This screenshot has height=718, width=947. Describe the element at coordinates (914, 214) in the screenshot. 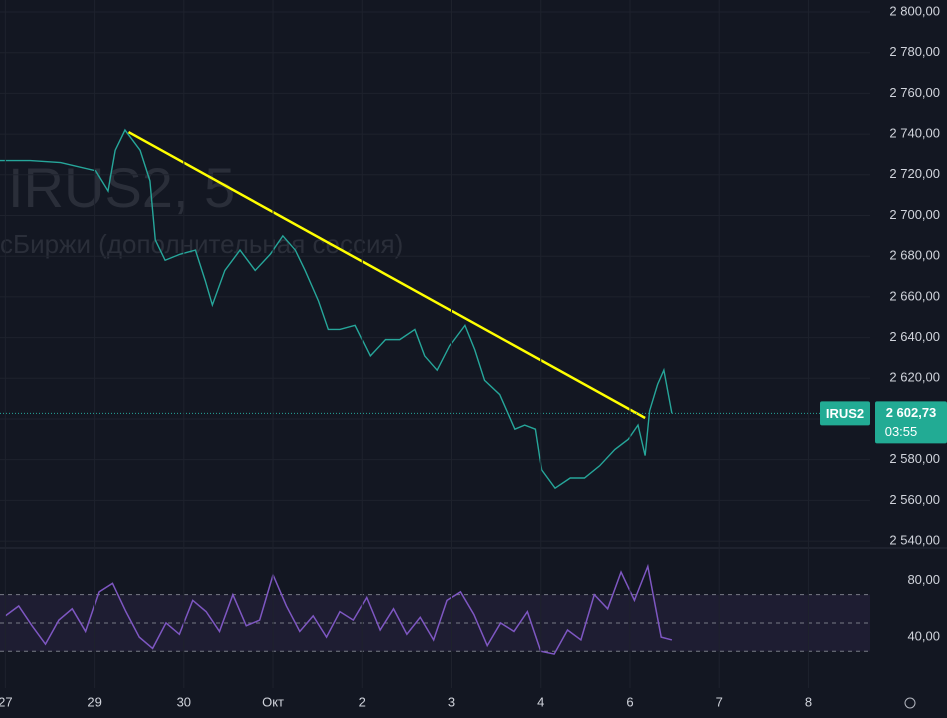

I see `y-tick-label: 2 700,00` at that location.